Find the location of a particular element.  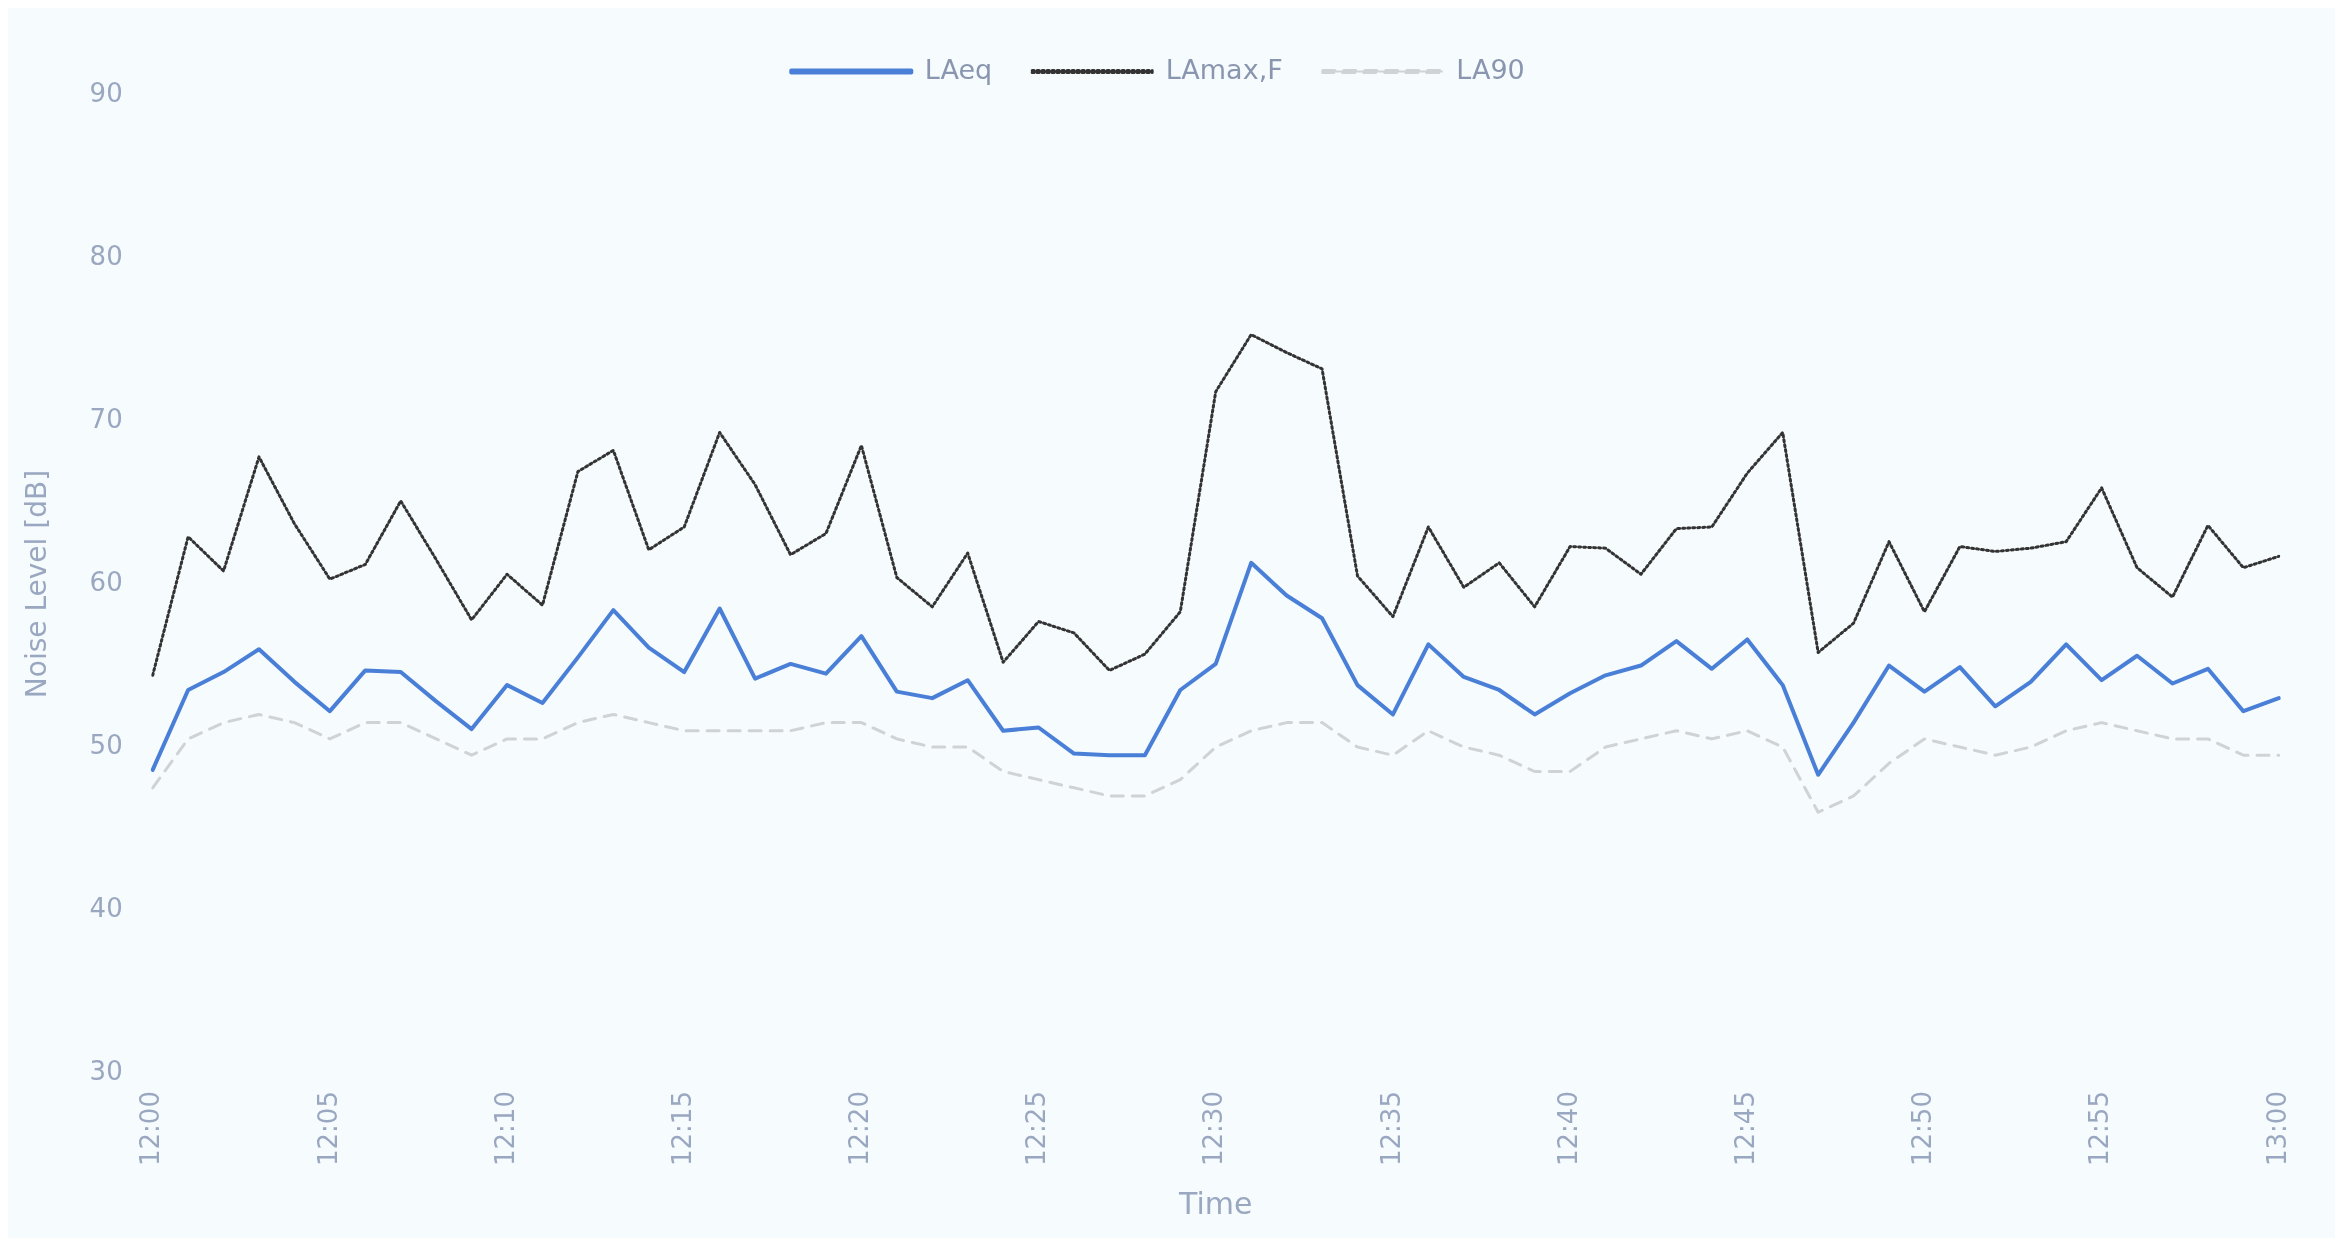

x-tick-label: 12:15 is located at coordinates (681, 1129).